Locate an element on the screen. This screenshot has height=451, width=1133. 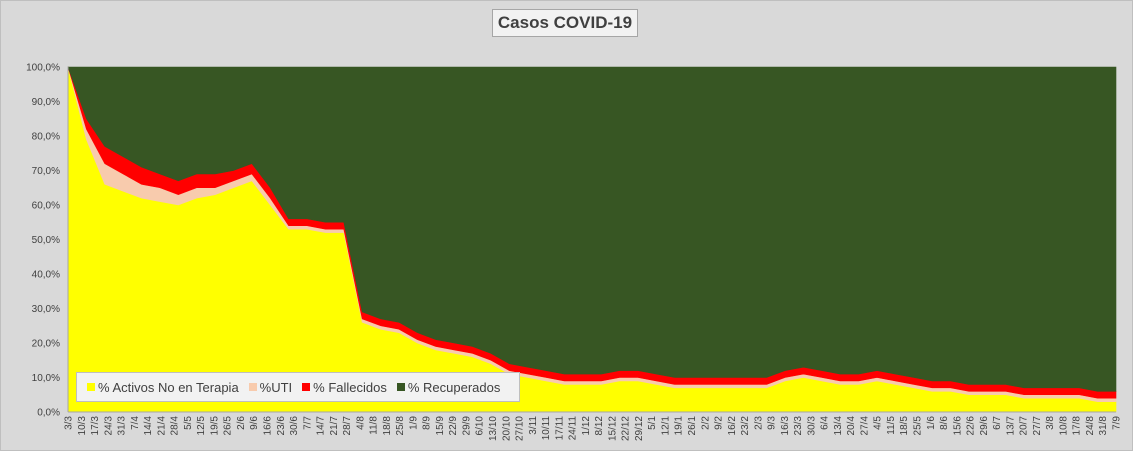
x-tick-label: 16/3 is located at coordinates (785, 426).